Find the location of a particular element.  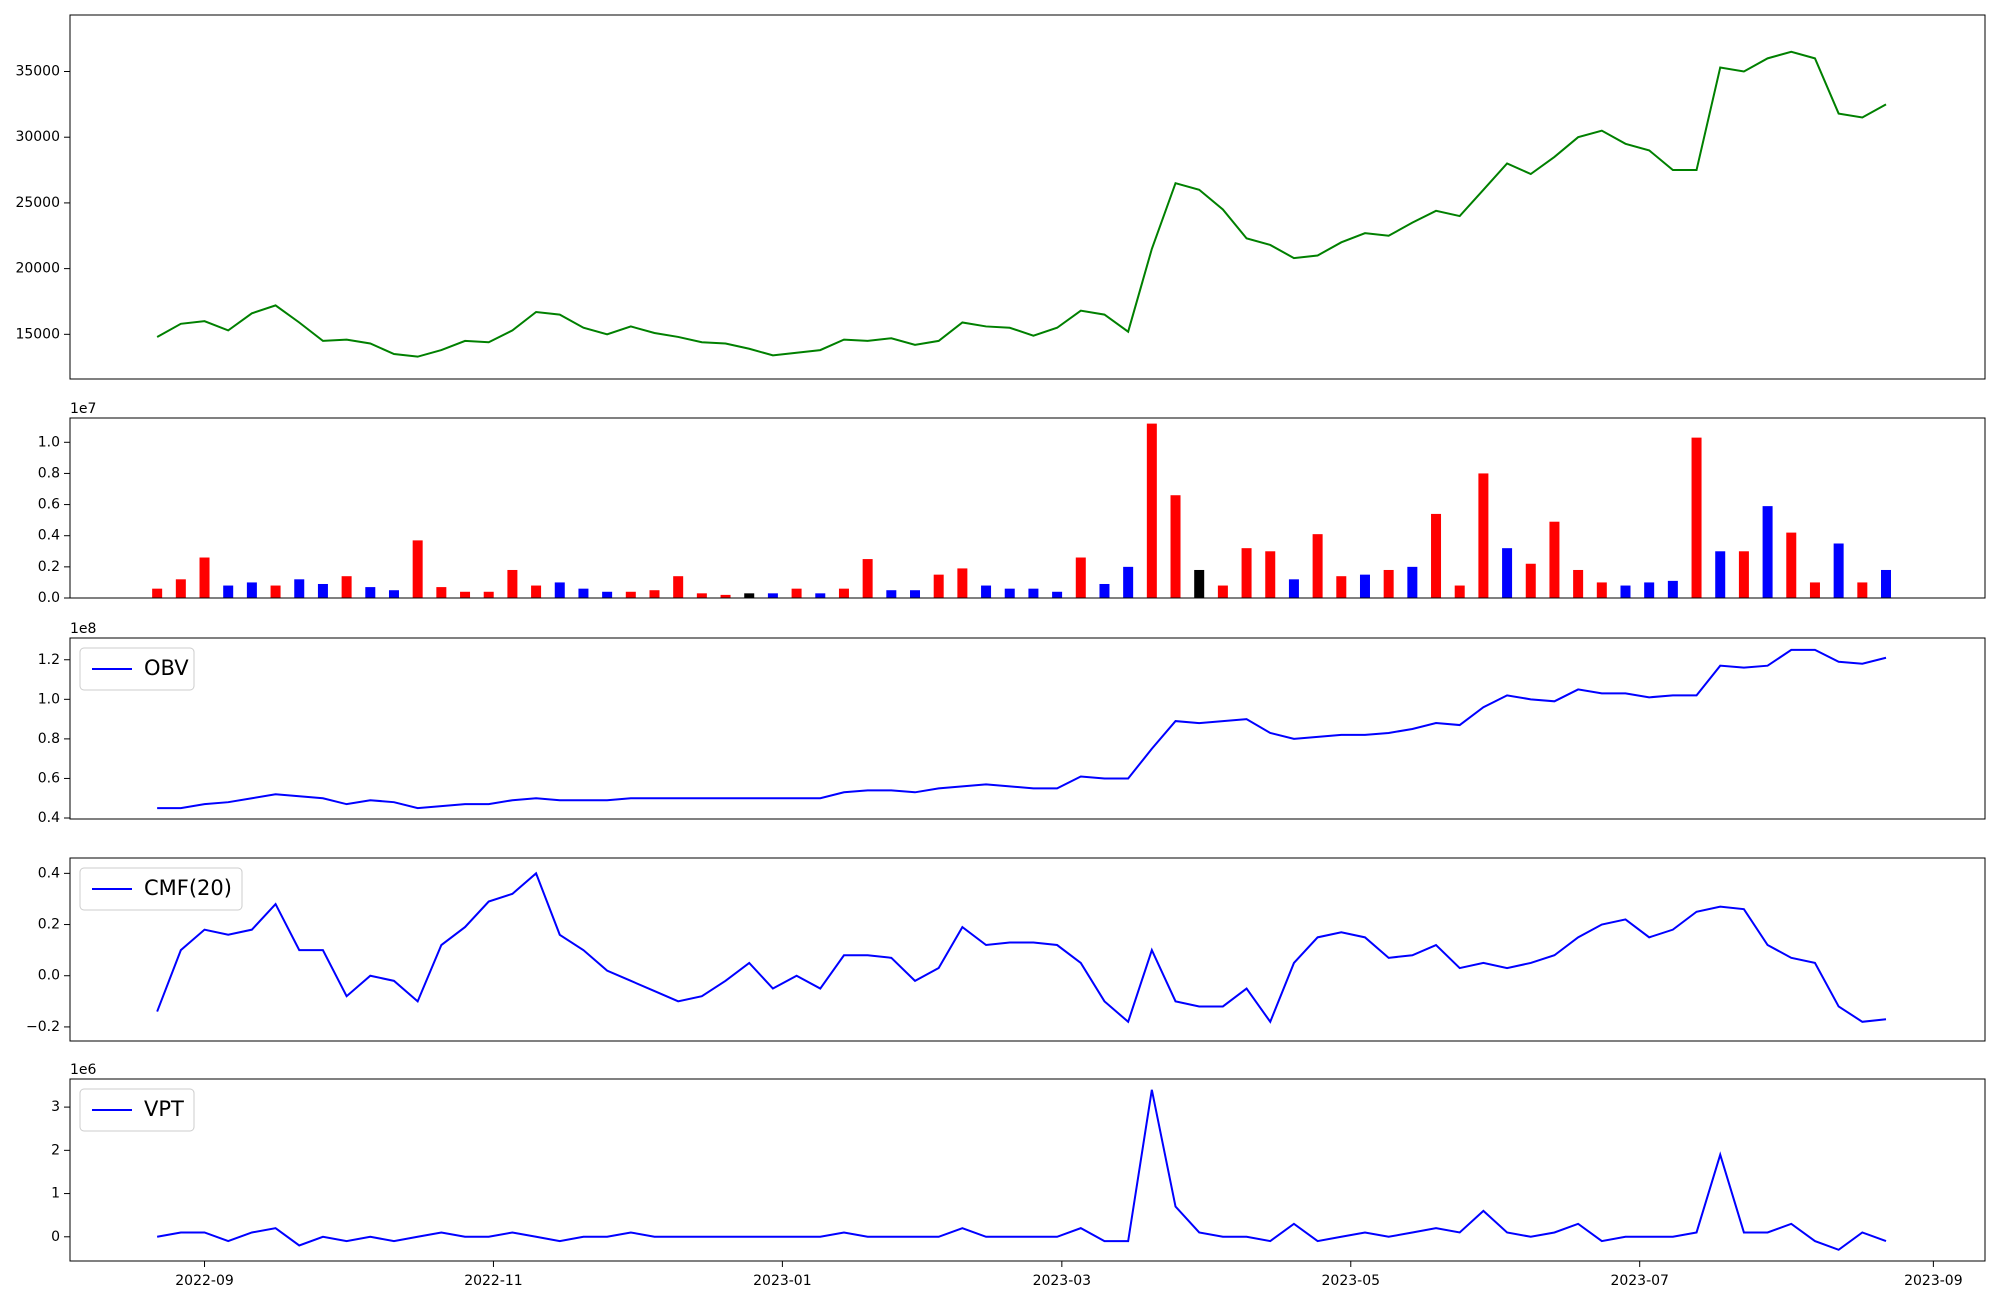

x-tick-label: 2023-03 is located at coordinates (1062, 1281).